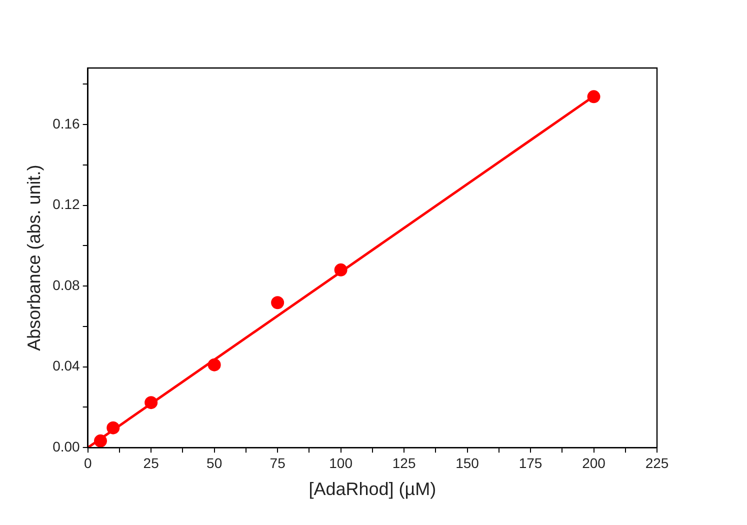 The height and width of the screenshot is (525, 747). I want to click on y-axis-title: Absorbance (abs. unit.), so click(34, 257).